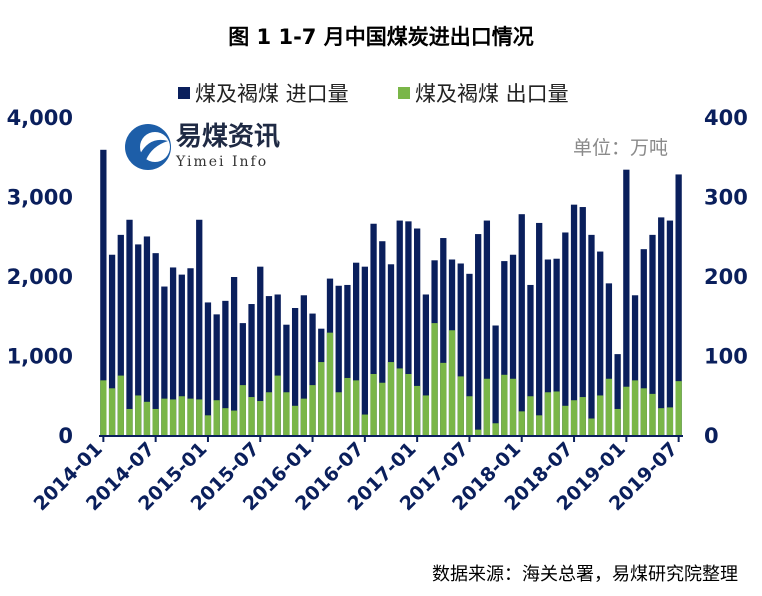 Image resolution: width=762 pixels, height=596 pixels. I want to click on right-axis-tick-label: 200, so click(726, 277).